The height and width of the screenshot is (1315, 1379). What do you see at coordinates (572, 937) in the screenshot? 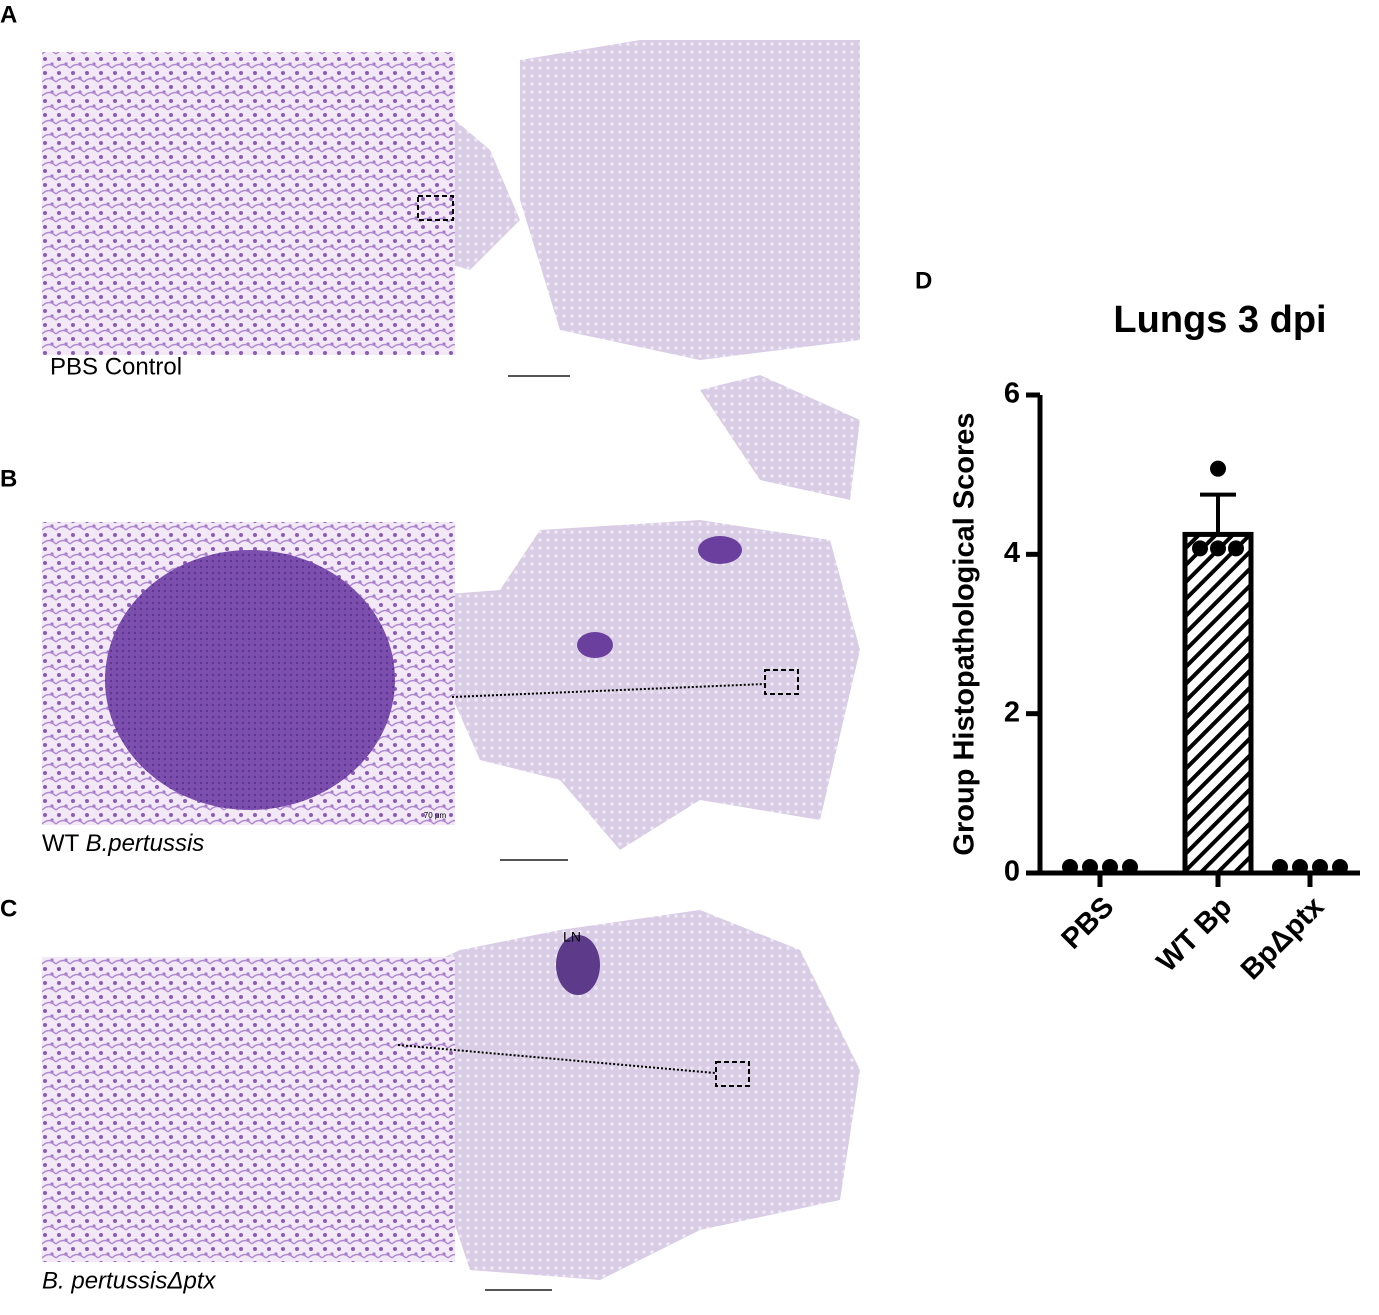
I see `annotation: LN` at bounding box center [572, 937].